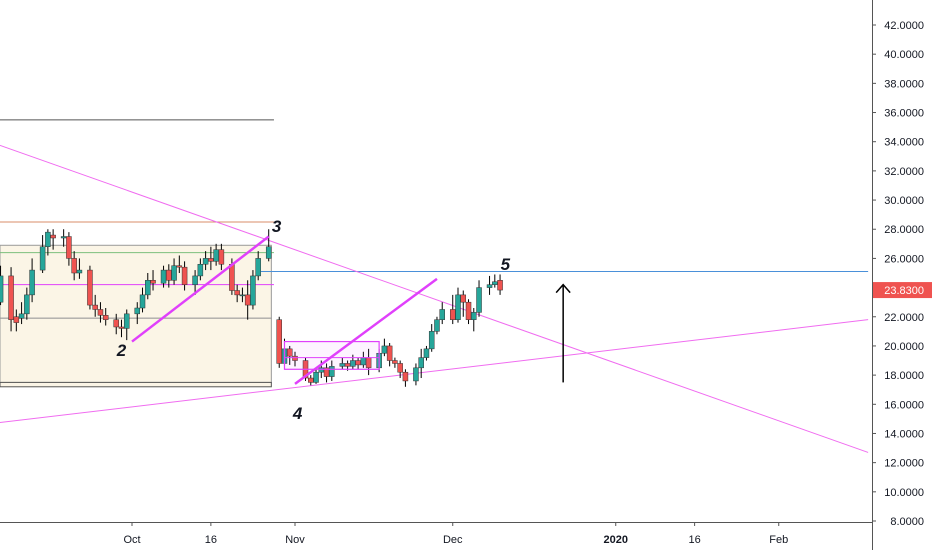  What do you see at coordinates (200, 289) in the screenshot?
I see `wave-line` at bounding box center [200, 289].